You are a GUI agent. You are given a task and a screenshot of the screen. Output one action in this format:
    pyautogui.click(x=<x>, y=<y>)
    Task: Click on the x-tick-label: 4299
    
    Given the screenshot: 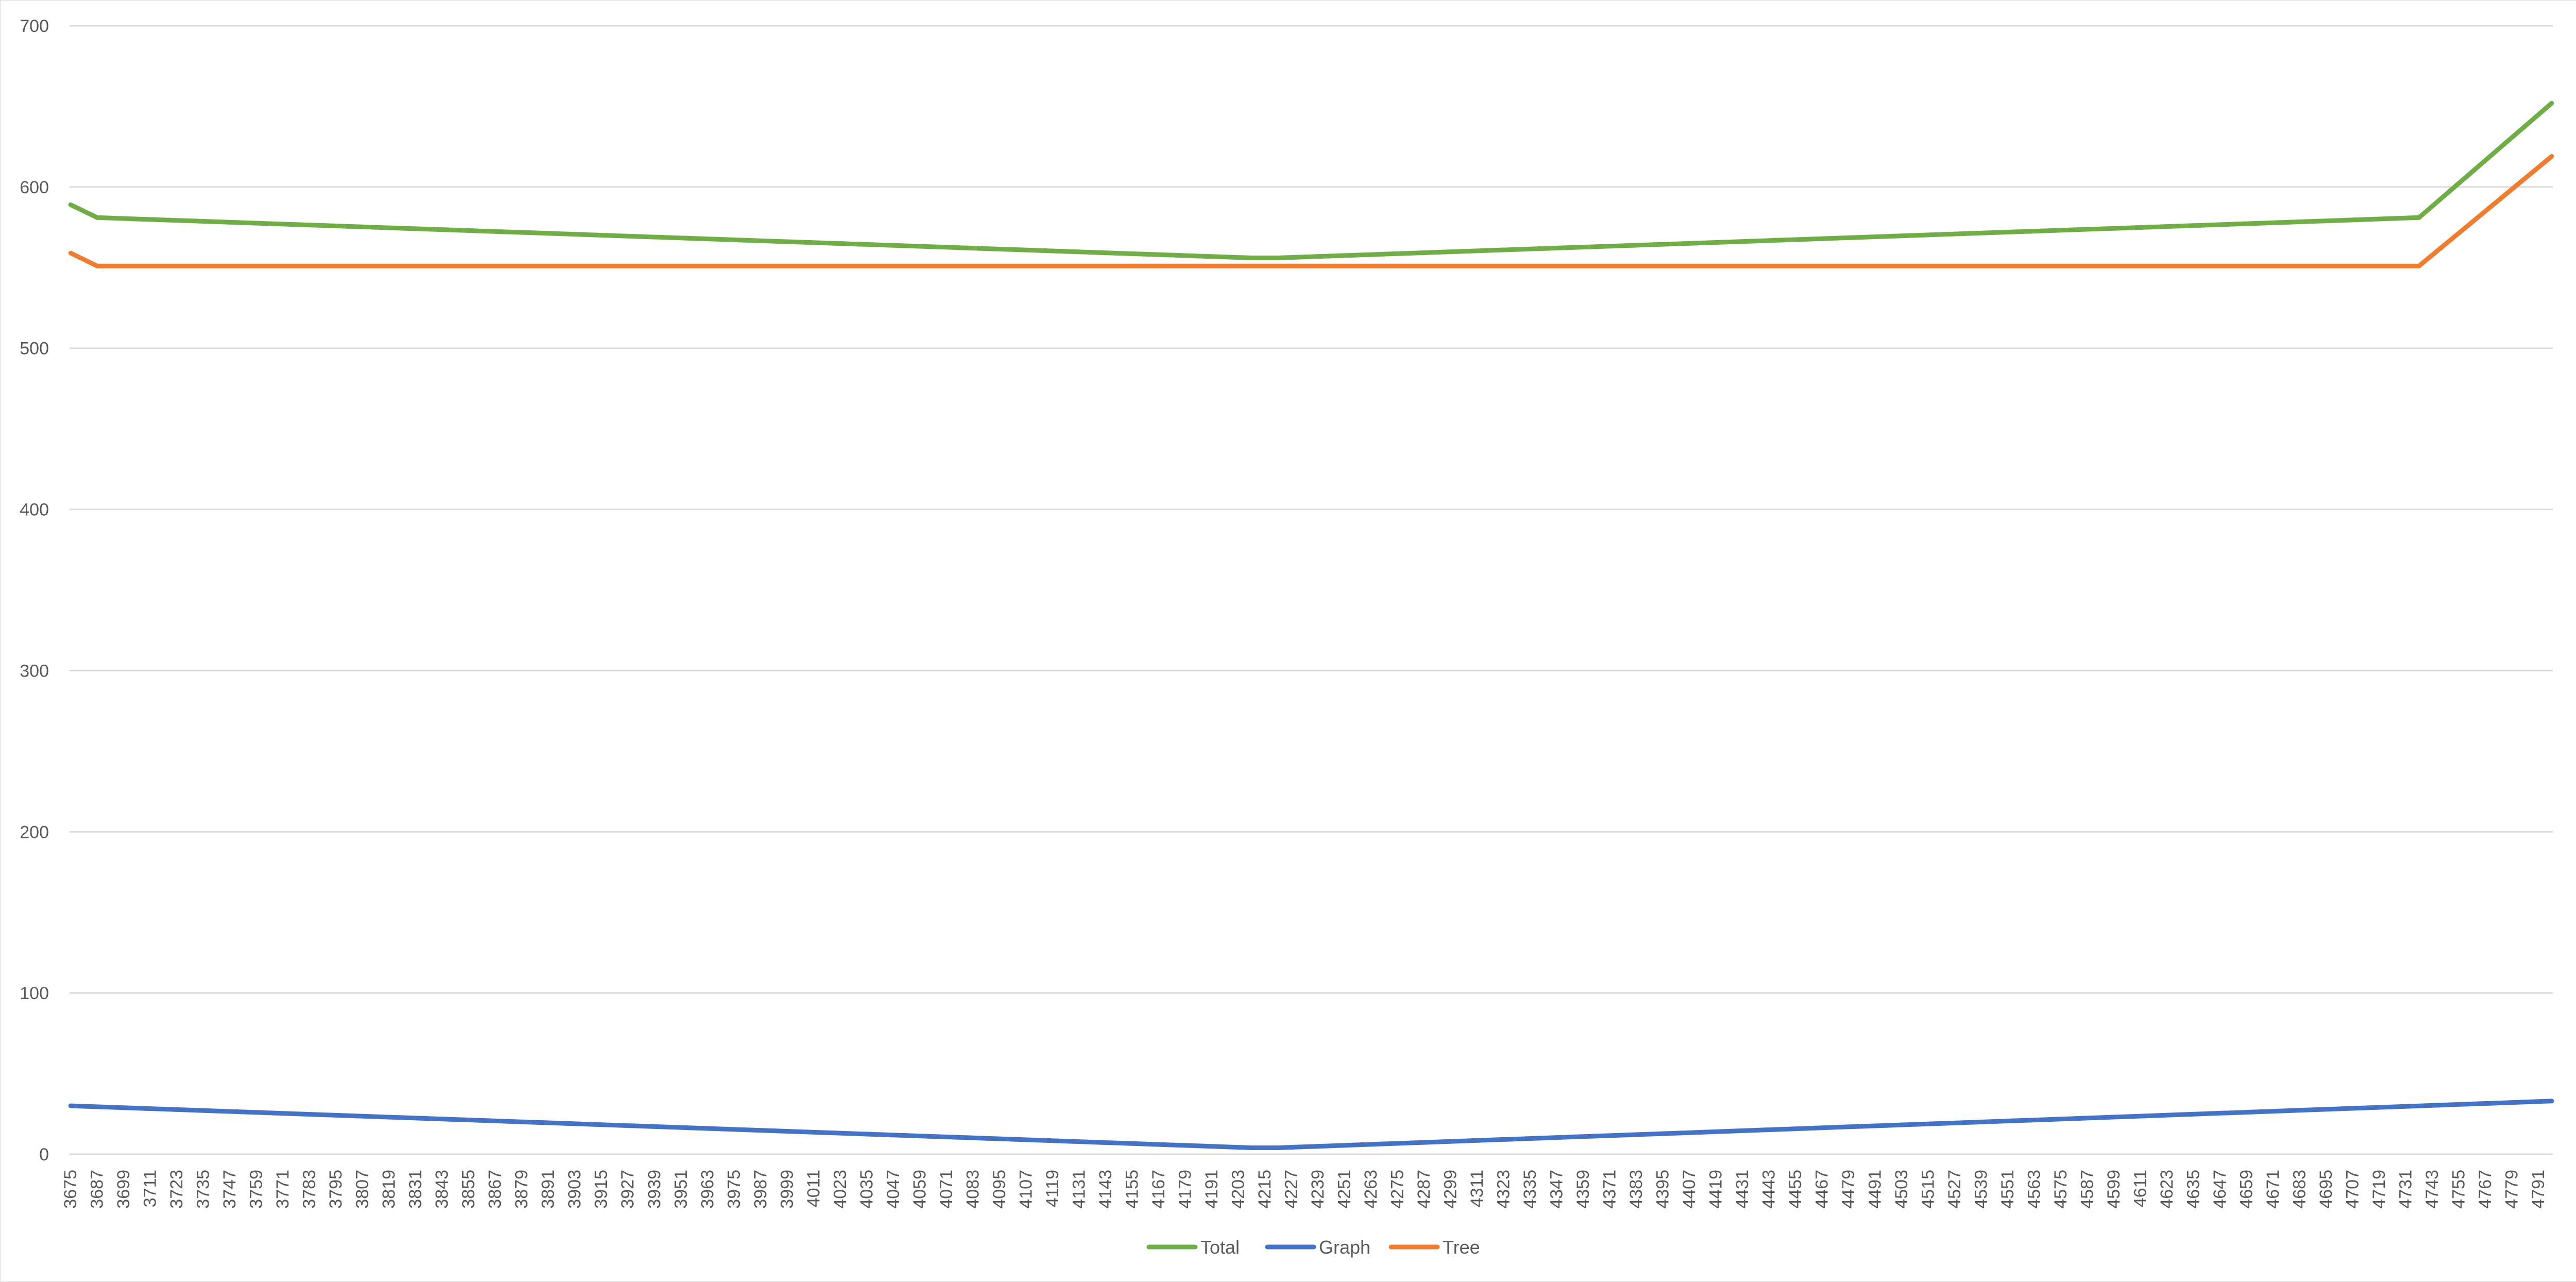 What is the action you would take?
    pyautogui.click(x=1450, y=1189)
    